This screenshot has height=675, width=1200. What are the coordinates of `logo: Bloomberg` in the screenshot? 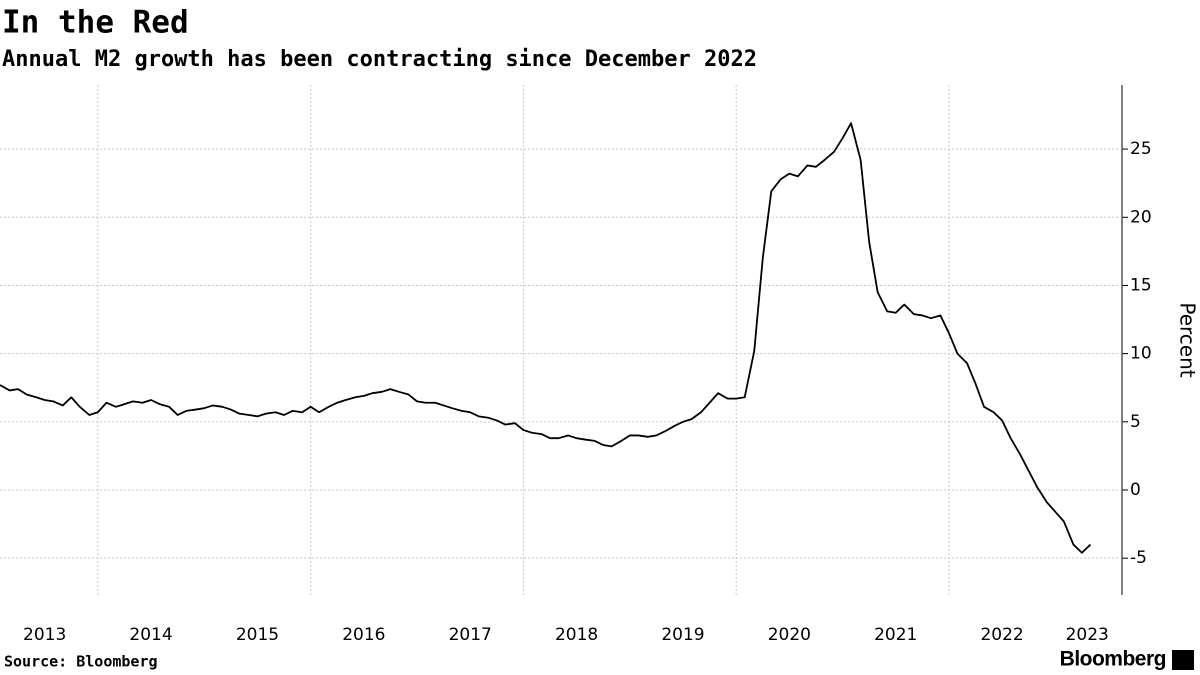 It's located at (1113, 659).